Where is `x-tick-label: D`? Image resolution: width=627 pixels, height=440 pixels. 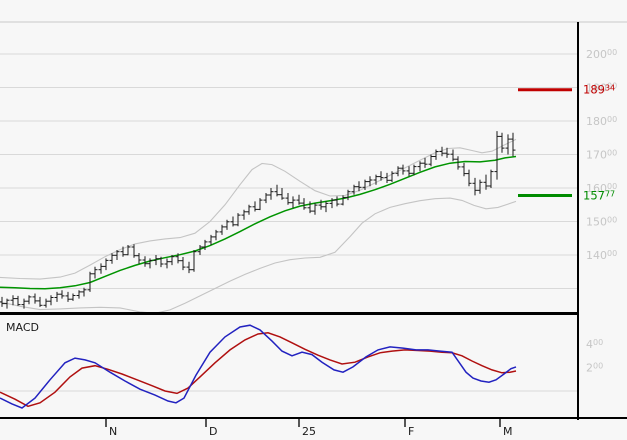 x-tick-label: D is located at coordinates (213, 431).